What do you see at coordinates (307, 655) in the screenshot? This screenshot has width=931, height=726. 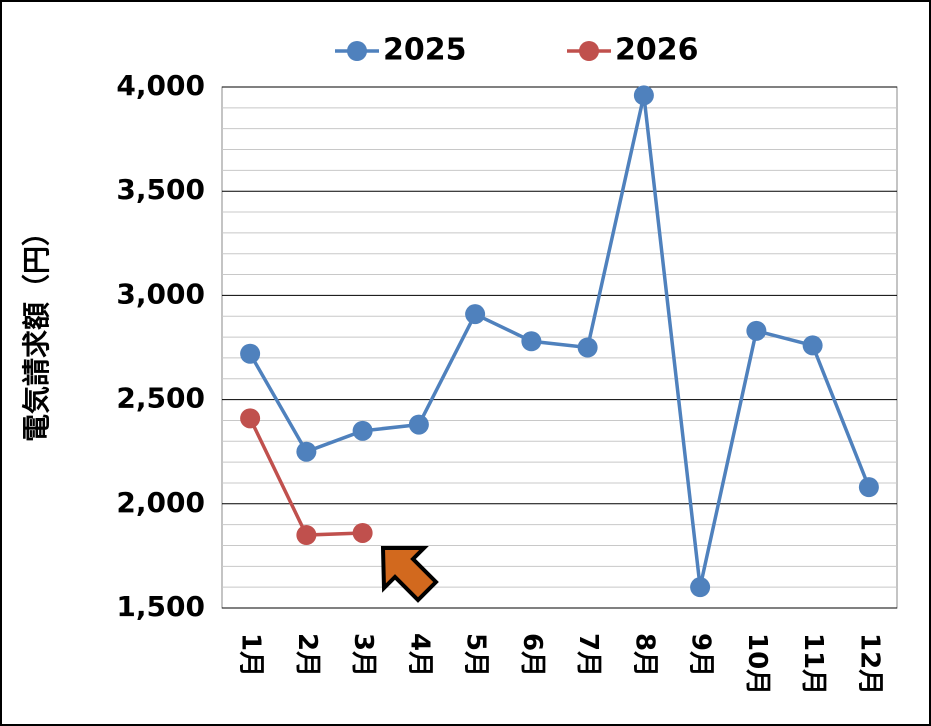 I see `x-tick-label: 2月` at bounding box center [307, 655].